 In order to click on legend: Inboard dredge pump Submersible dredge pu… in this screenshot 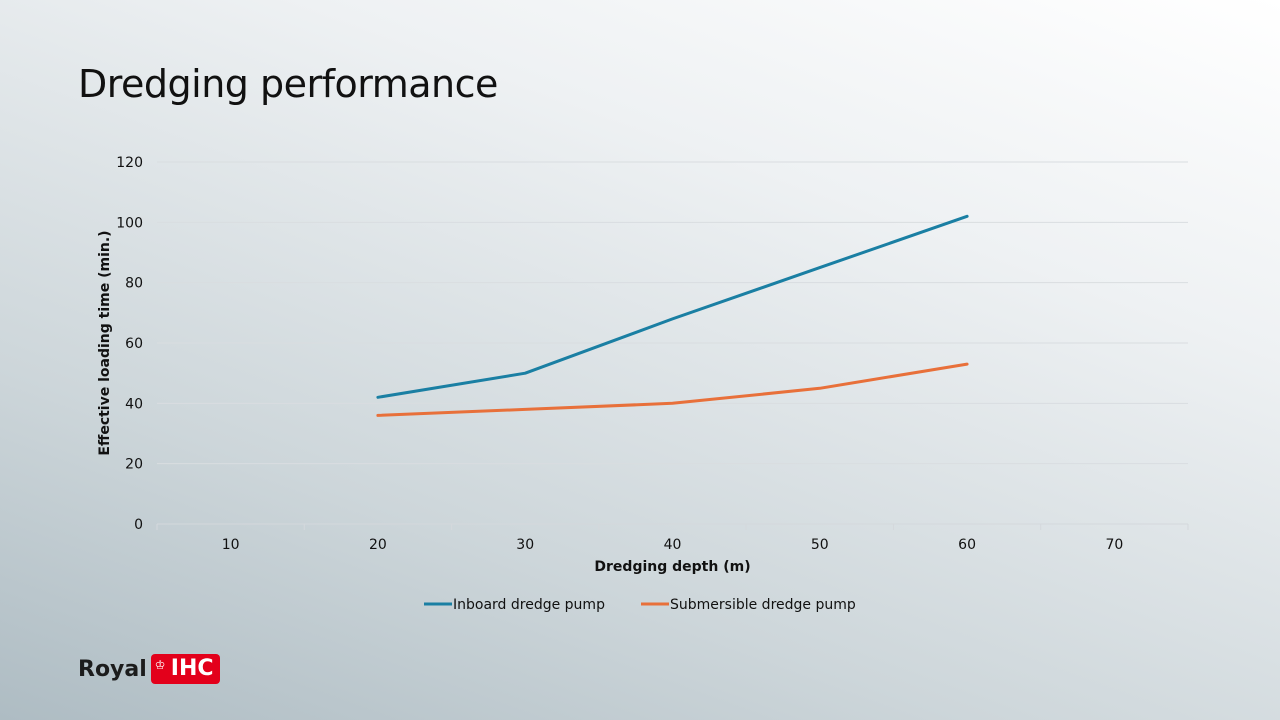, I will do `click(640, 605)`.